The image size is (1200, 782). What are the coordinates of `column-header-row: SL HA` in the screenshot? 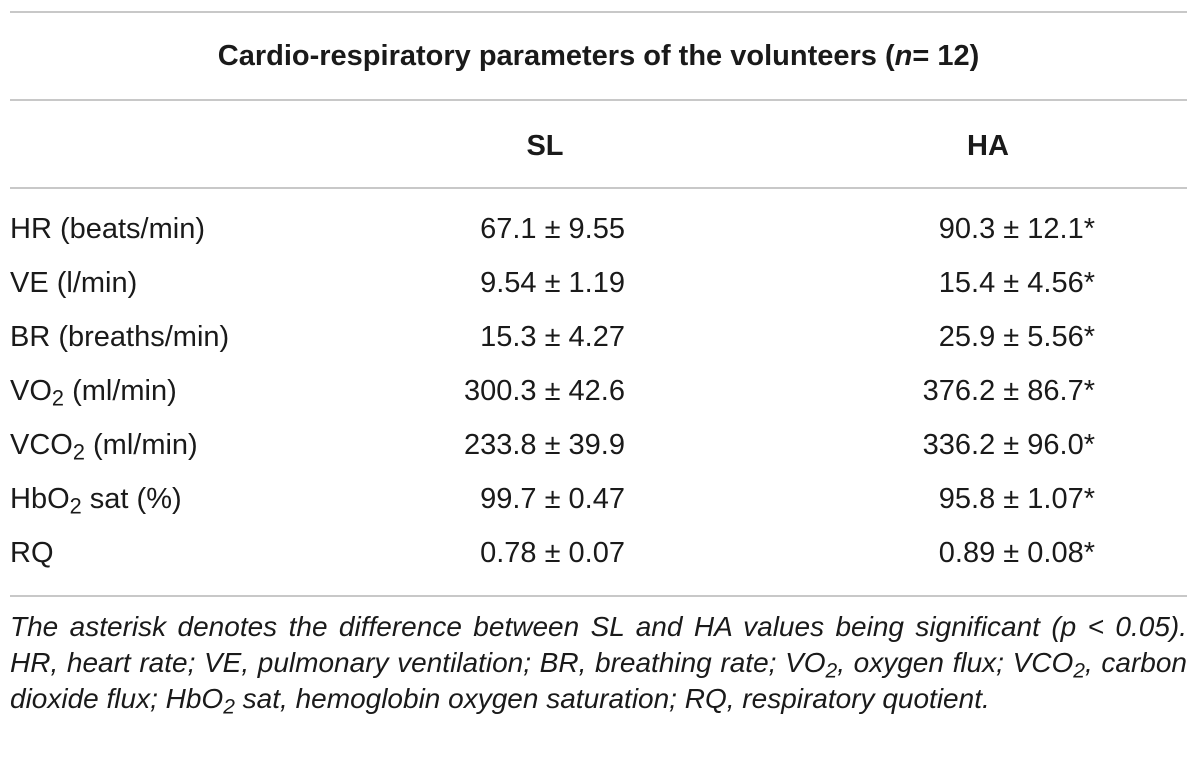 It's located at (598, 144).